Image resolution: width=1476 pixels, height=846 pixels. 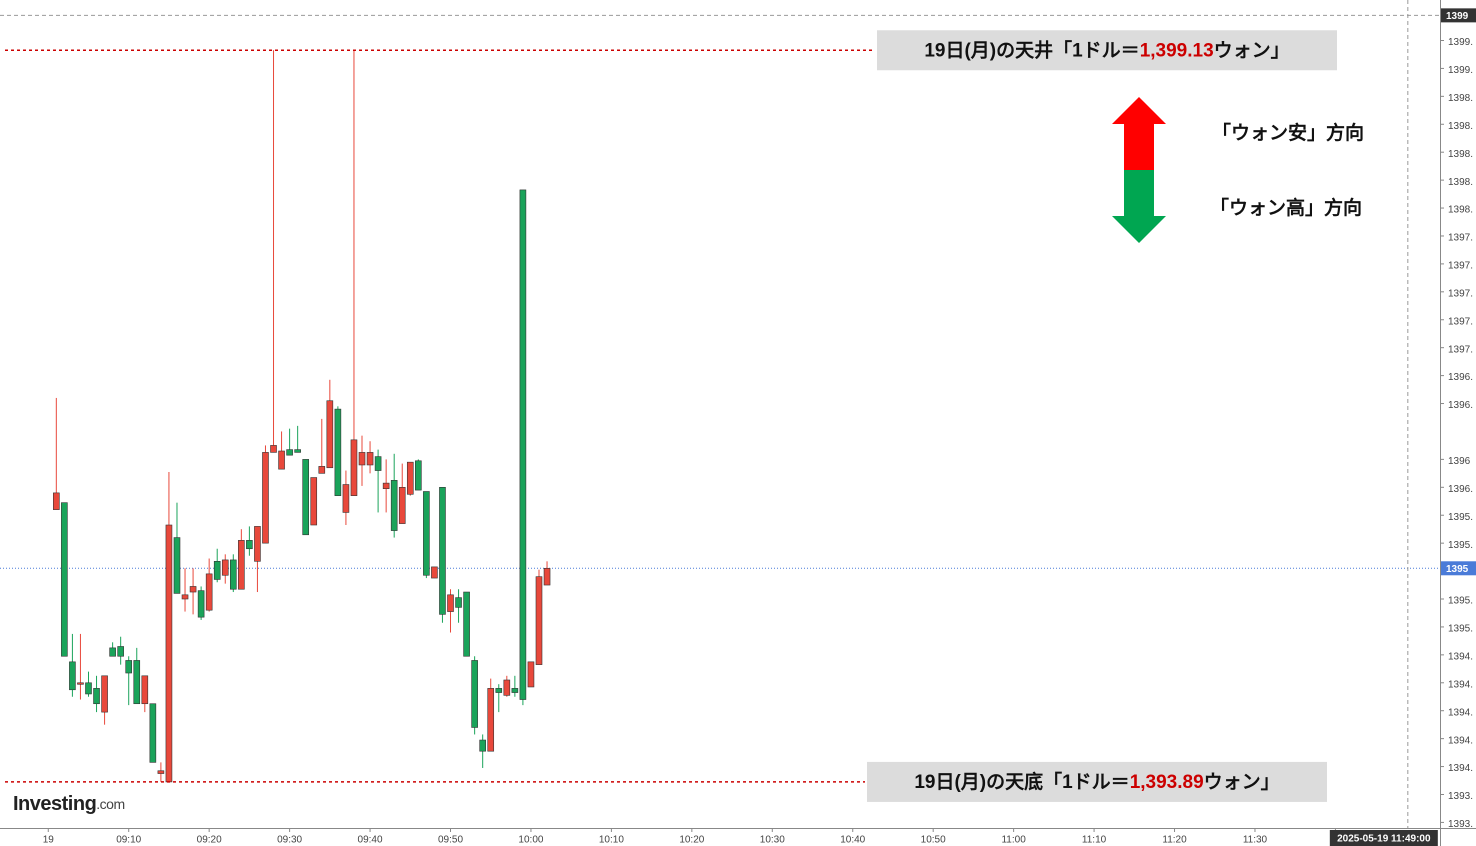 What do you see at coordinates (1177, 50) in the screenshot?
I see `annotation-value: 1,399.13` at bounding box center [1177, 50].